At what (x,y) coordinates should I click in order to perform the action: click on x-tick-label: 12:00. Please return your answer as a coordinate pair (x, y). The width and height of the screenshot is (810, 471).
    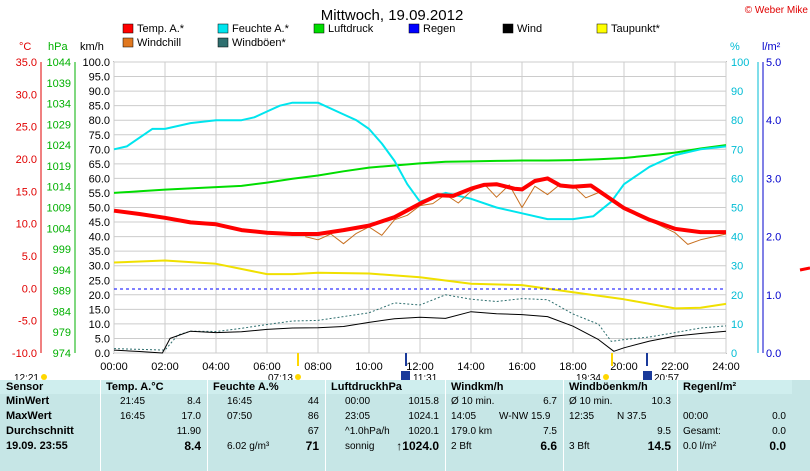
    Looking at the image, I should click on (420, 367).